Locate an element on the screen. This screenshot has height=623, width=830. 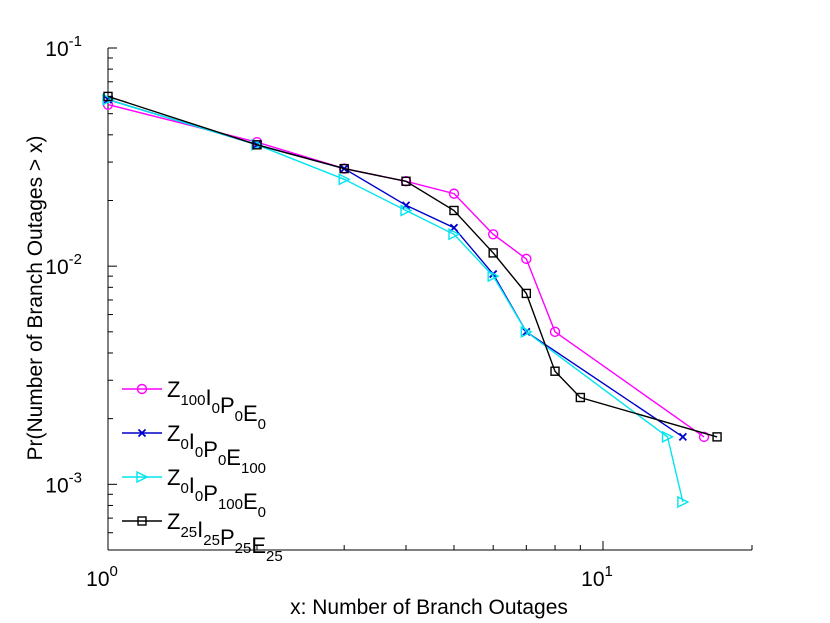
x-tick-labels: 10⁰ 10¹ is located at coordinates (349, 577).